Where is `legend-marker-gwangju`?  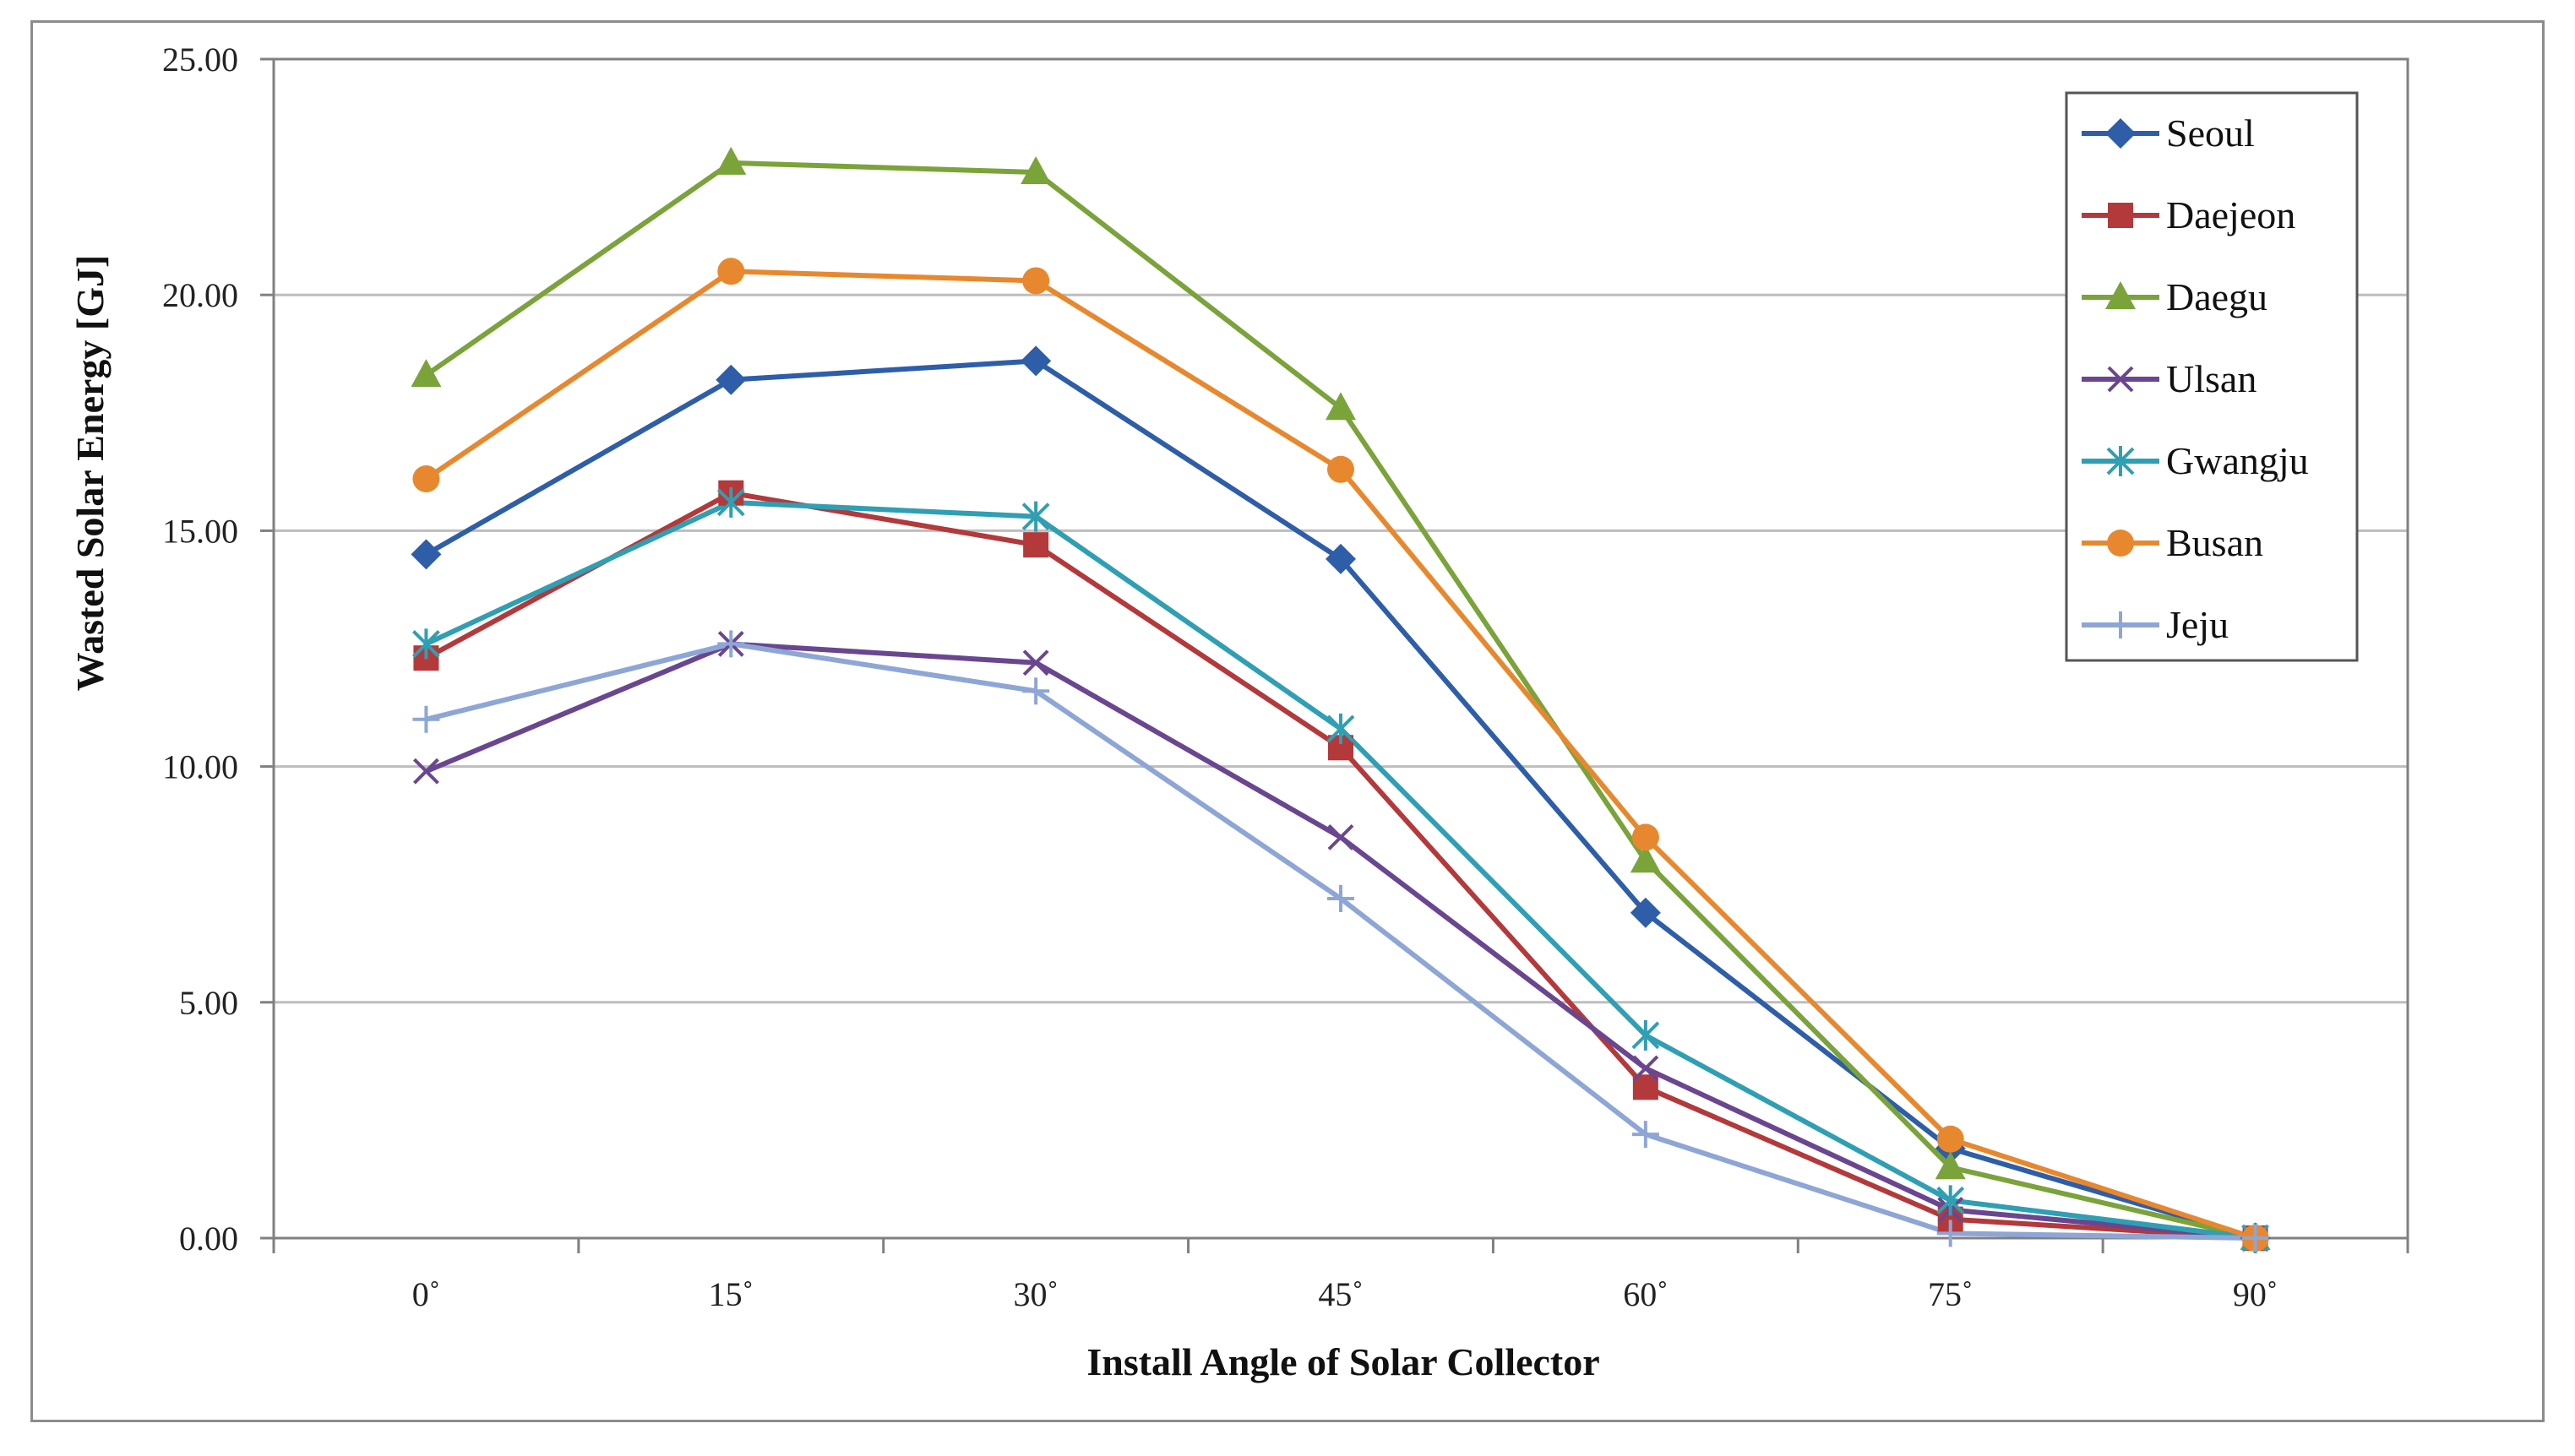
legend-marker-gwangju is located at coordinates (2120, 461).